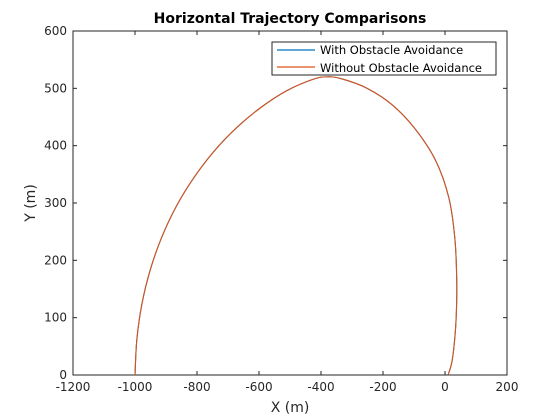 Image resolution: width=560 pixels, height=420 pixels. I want to click on x-axis-label: X (m), so click(290, 408).